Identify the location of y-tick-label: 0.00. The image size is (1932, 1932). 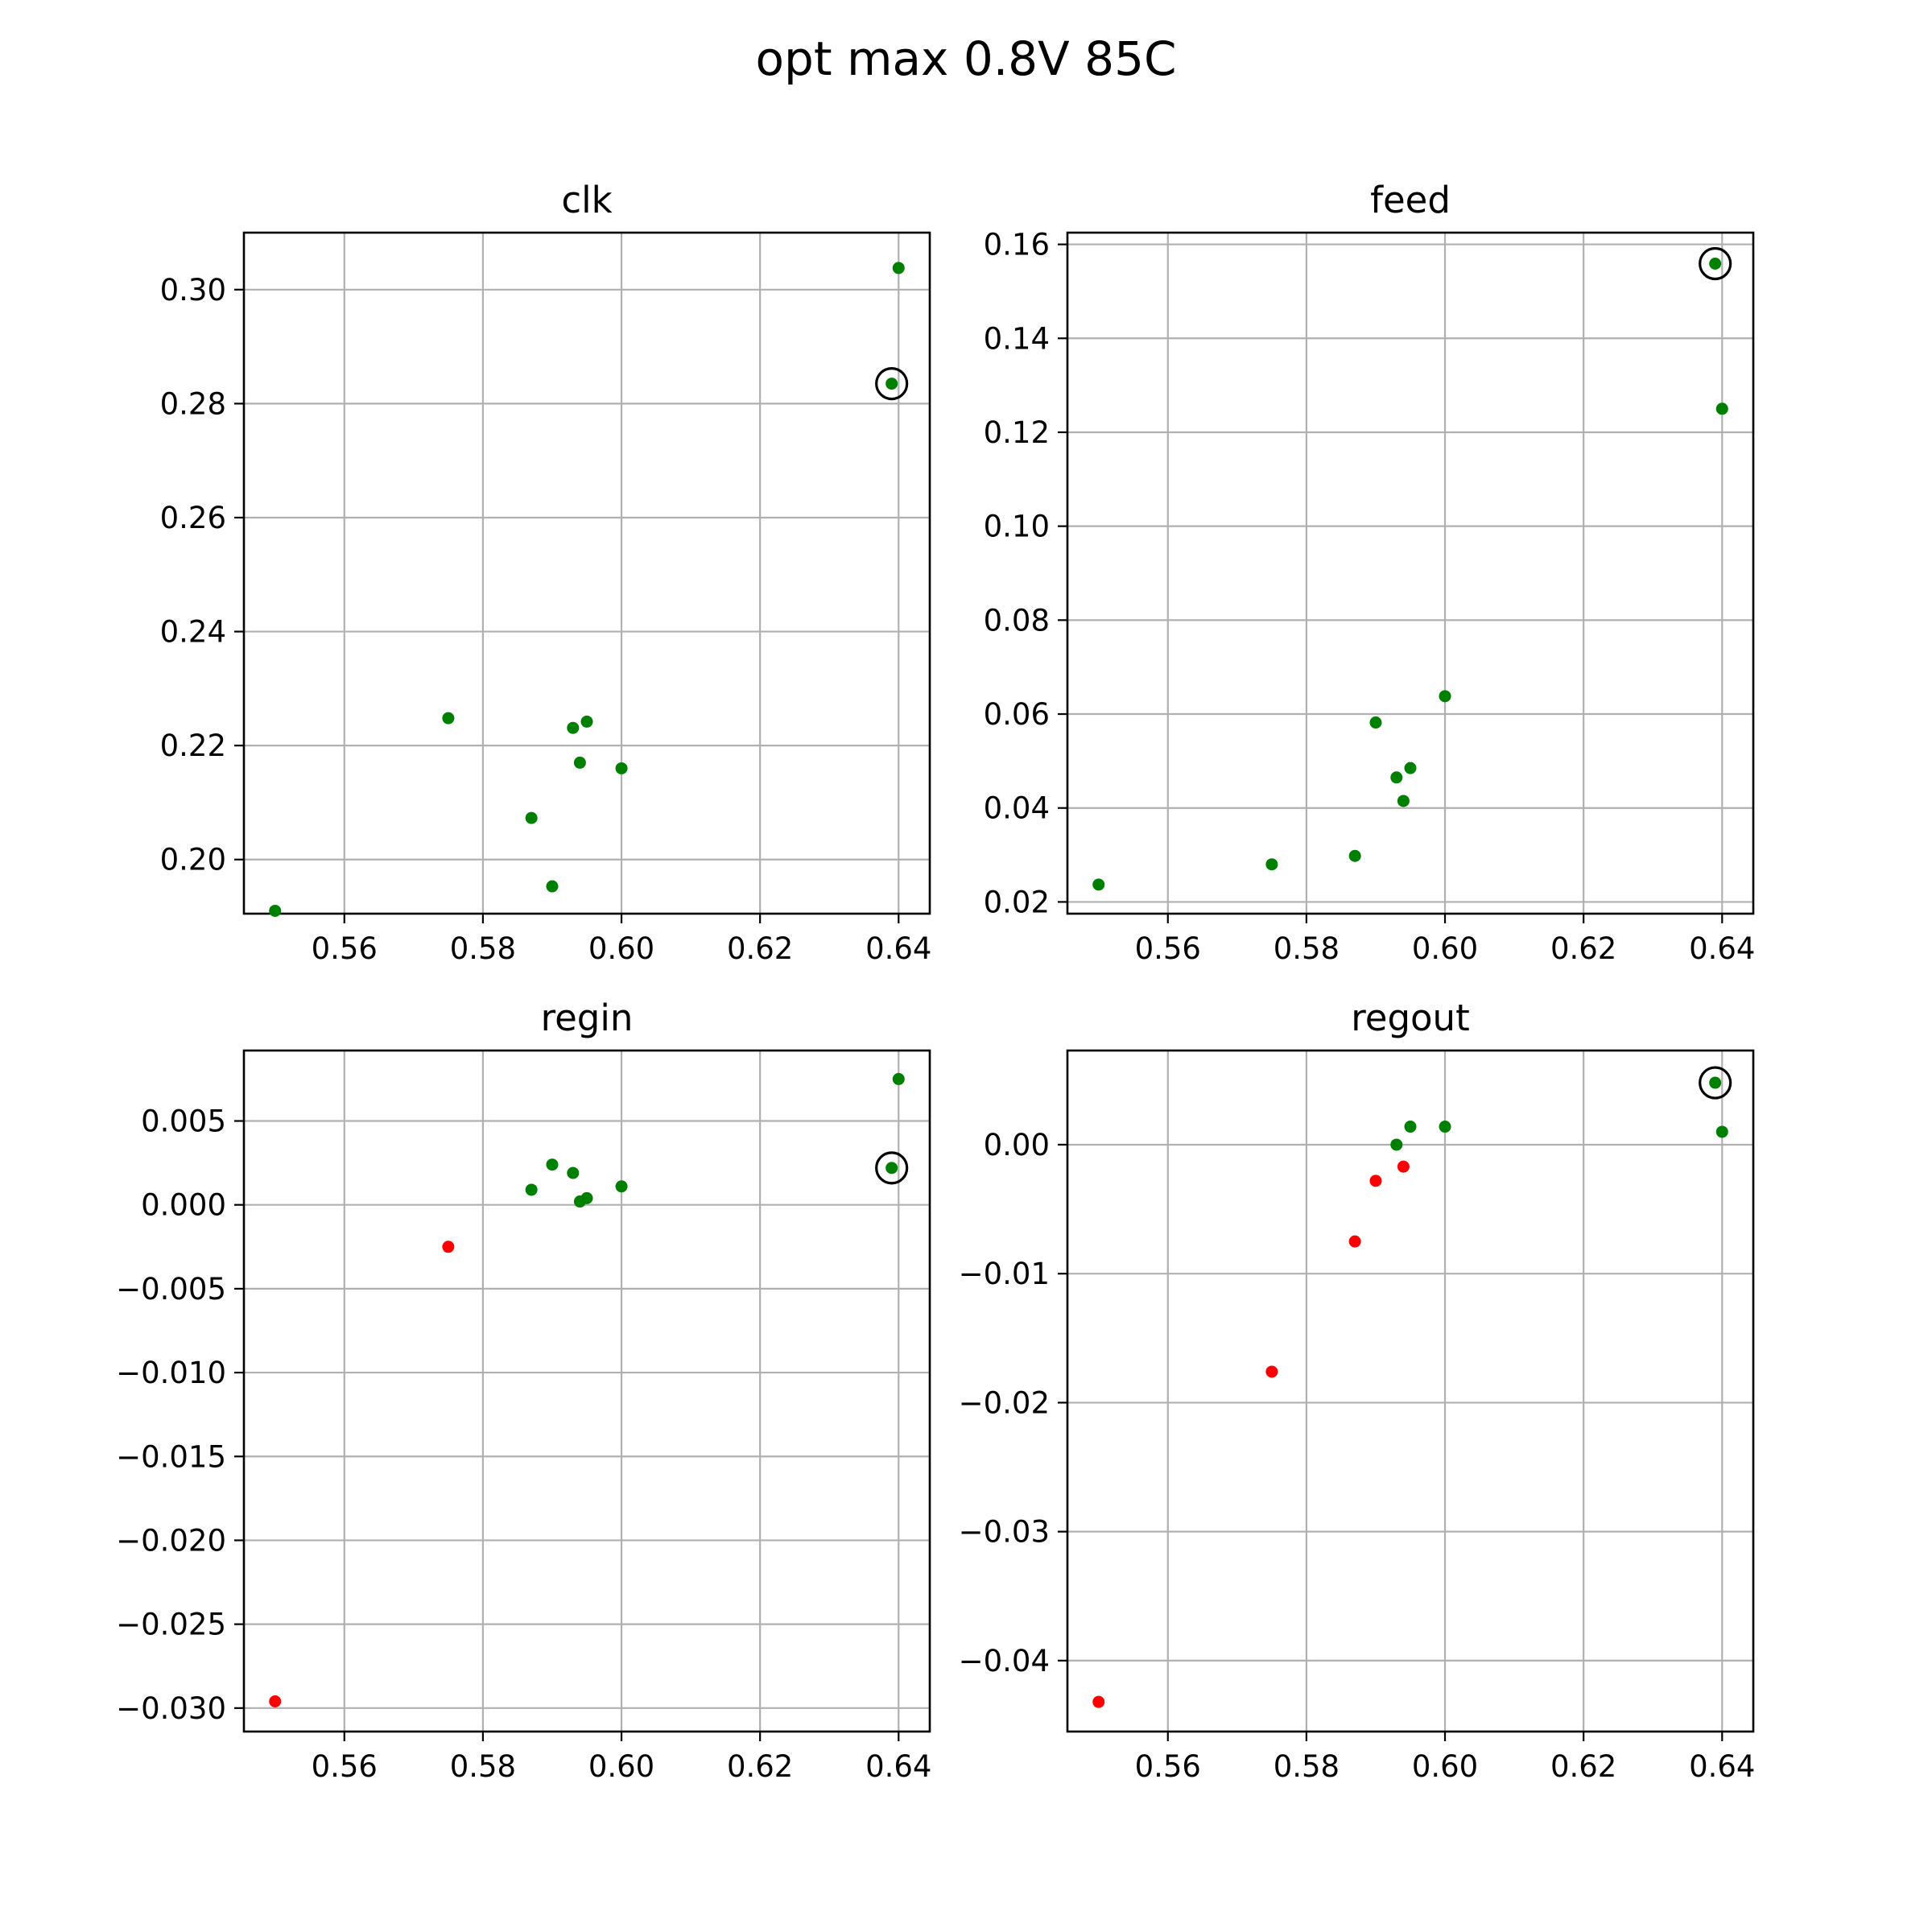
(1017, 1145).